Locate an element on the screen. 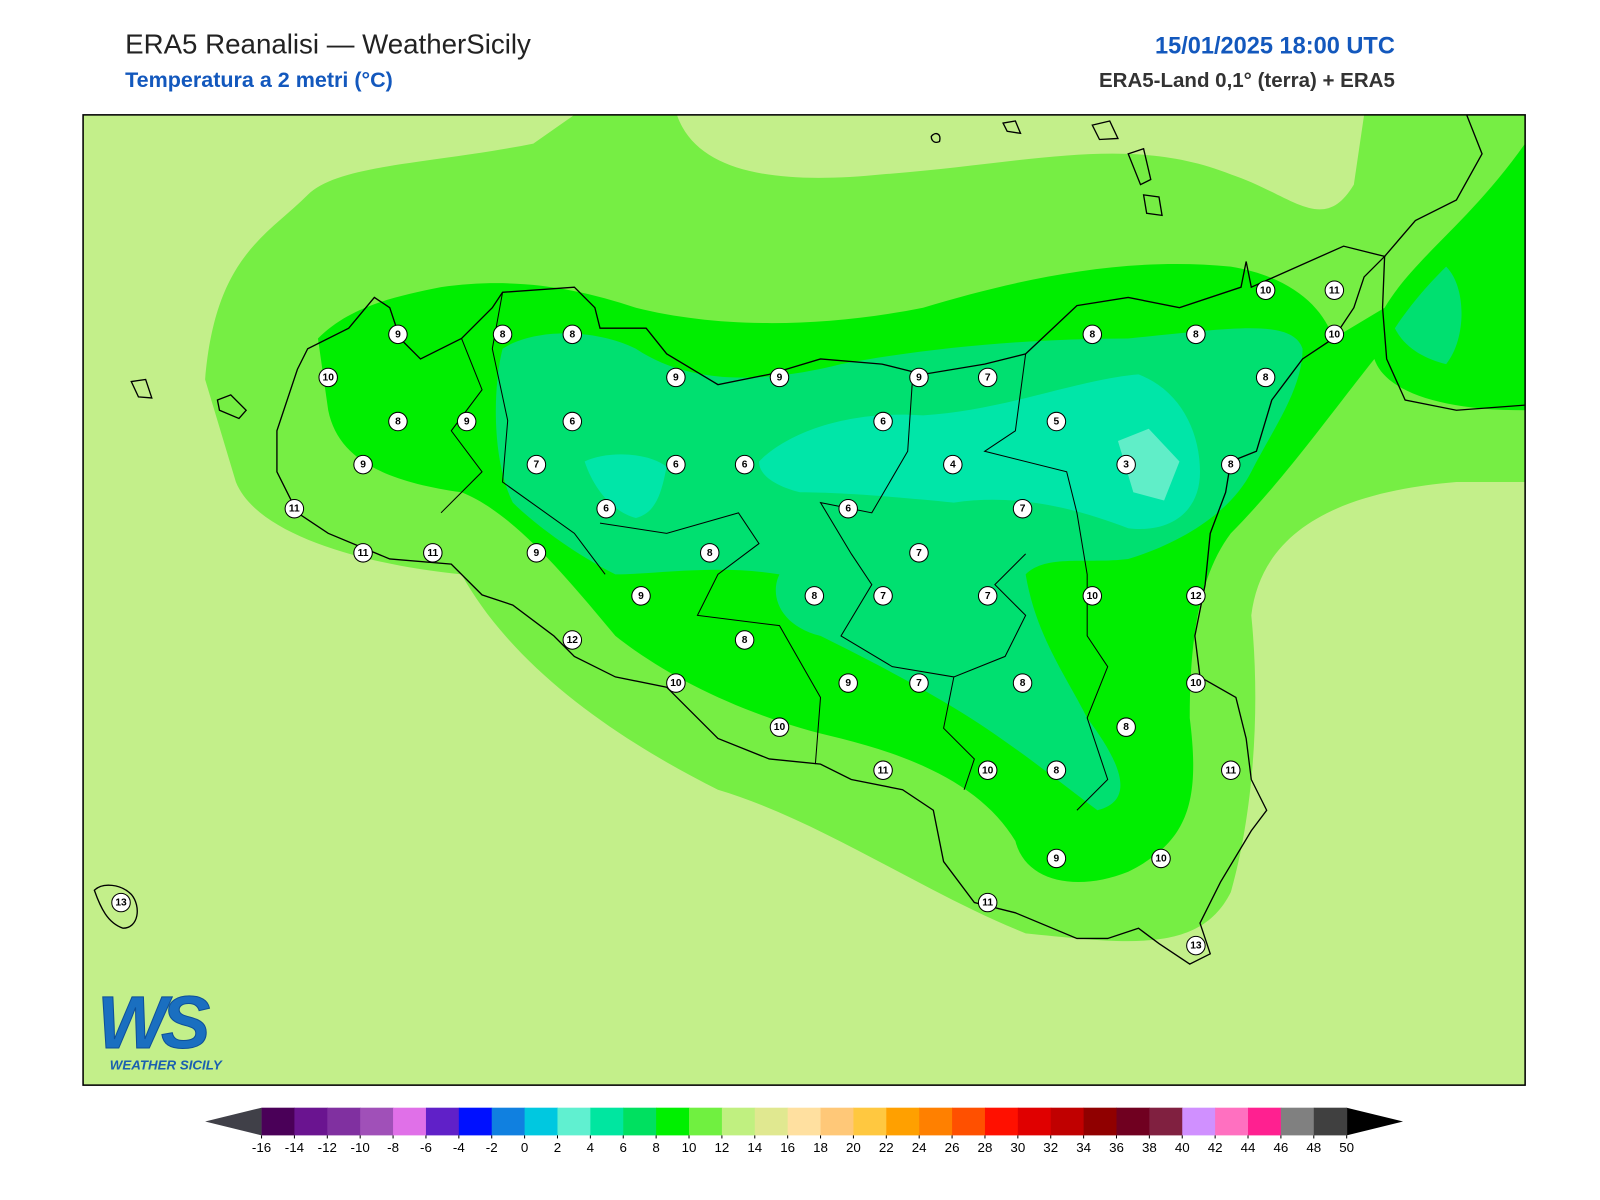 The width and height of the screenshot is (1600, 1200). station: 5 is located at coordinates (1056, 421).